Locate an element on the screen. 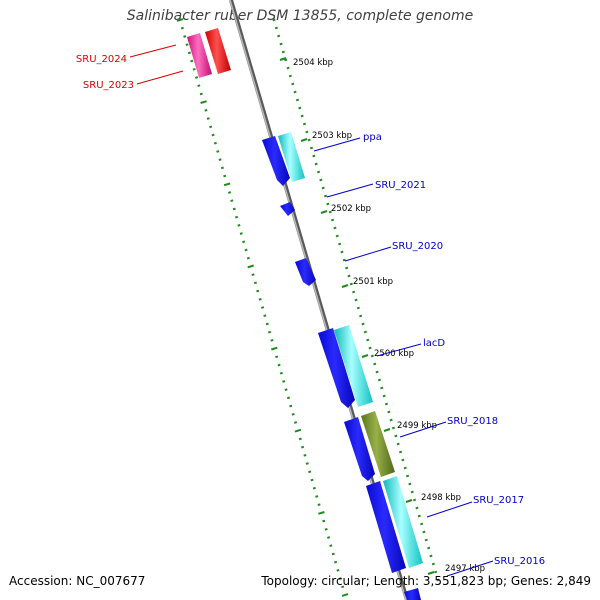 This screenshot has width=600, height=600. gene-label-sru-2020: SRU_2020 is located at coordinates (417, 246).